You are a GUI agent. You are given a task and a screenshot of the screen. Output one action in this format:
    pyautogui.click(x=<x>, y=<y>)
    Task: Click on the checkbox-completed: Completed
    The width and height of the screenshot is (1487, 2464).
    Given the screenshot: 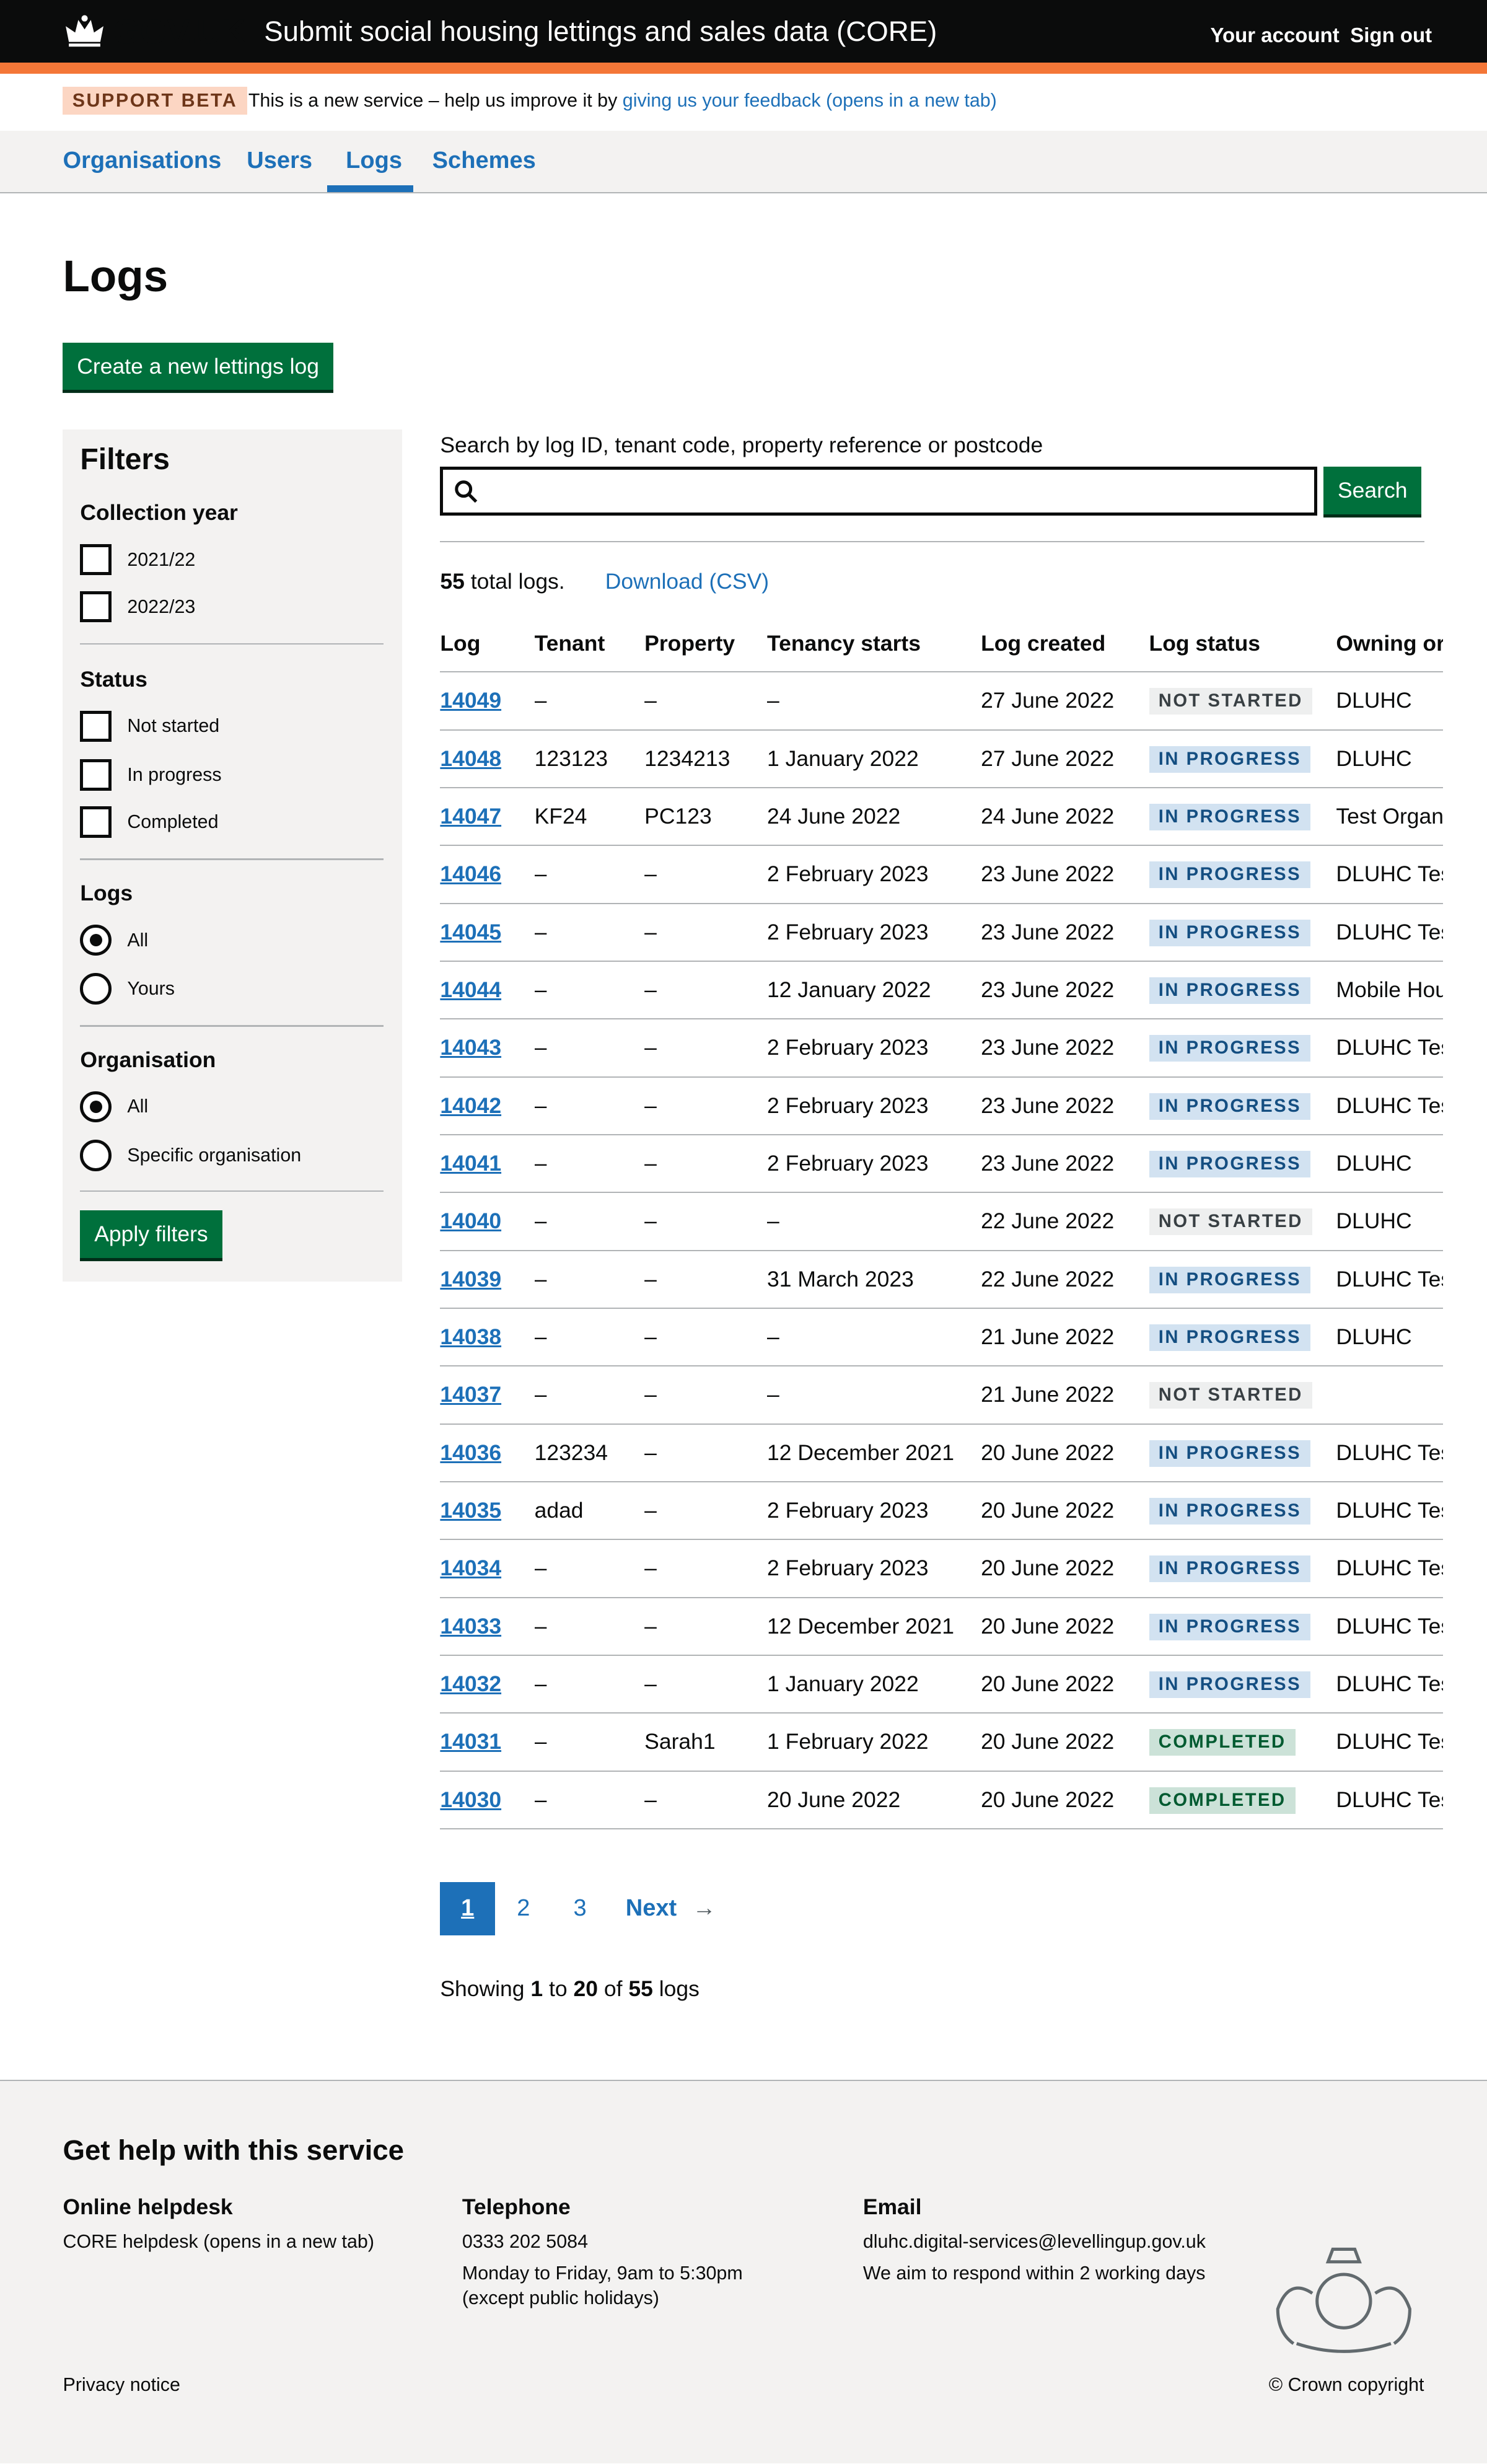 What is the action you would take?
    pyautogui.click(x=149, y=822)
    